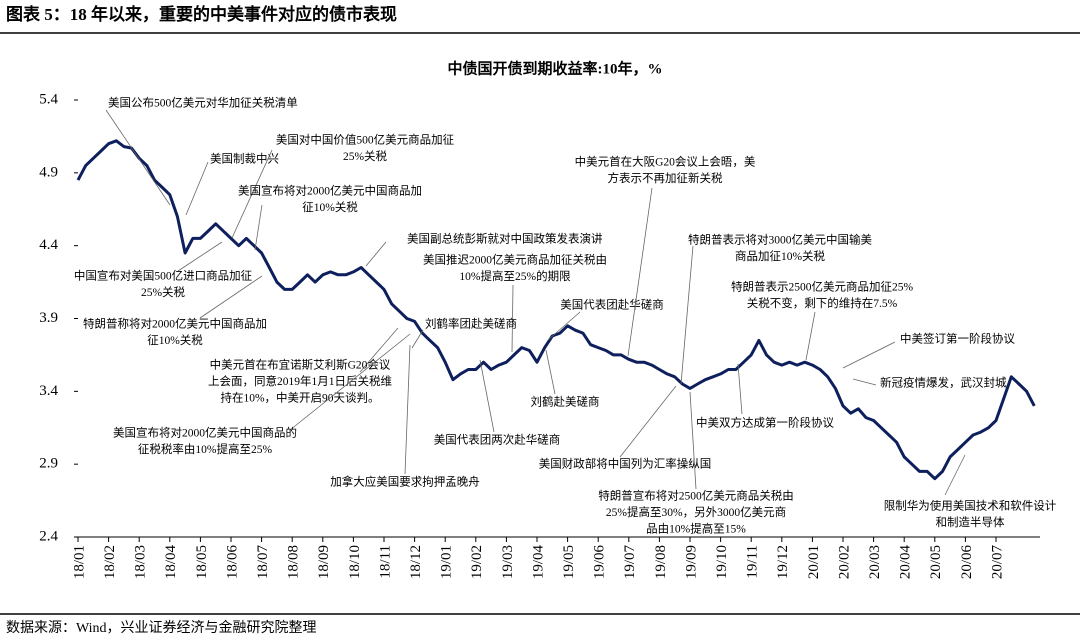 The height and width of the screenshot is (642, 1080). What do you see at coordinates (844, 562) in the screenshot?
I see `x-tick-label: 20/02` at bounding box center [844, 562].